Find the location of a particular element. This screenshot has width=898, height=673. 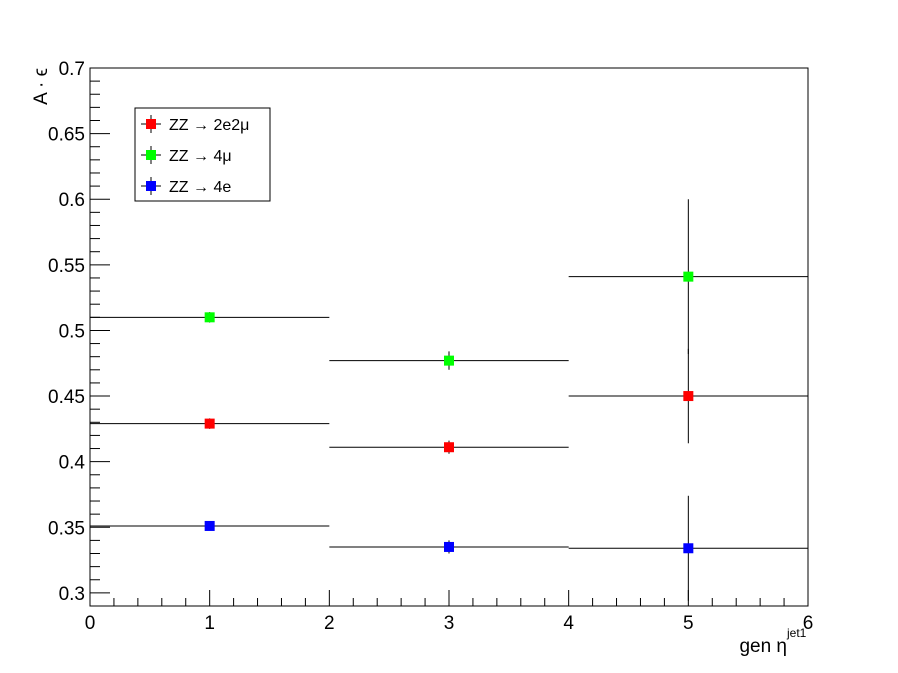

y-tick-label: 0.45 is located at coordinates (66, 397).